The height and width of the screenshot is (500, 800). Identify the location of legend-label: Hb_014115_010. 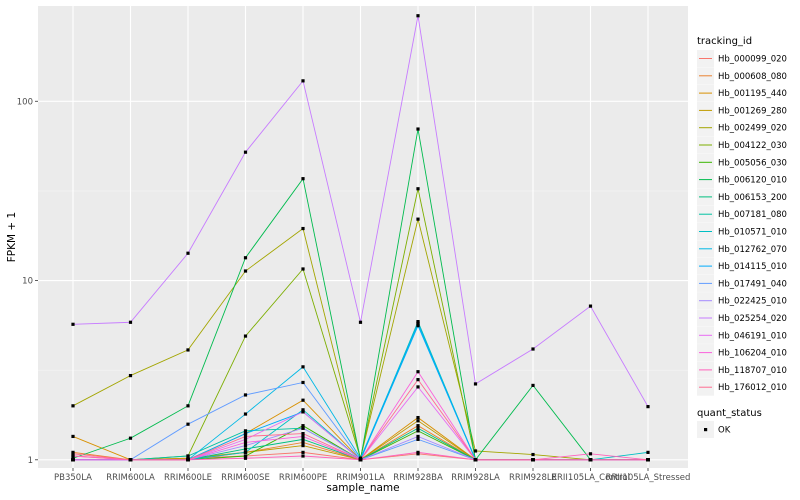
(752, 267).